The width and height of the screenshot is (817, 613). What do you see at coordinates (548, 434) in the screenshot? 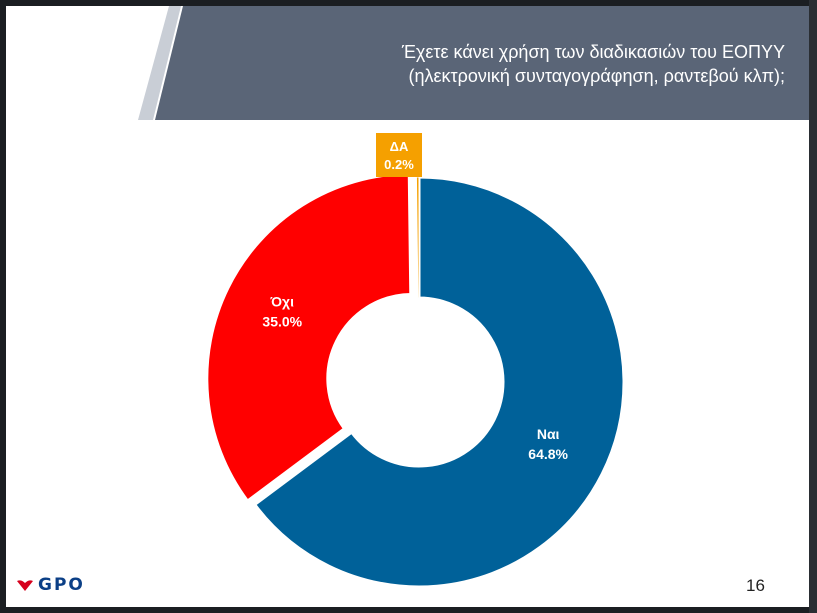
I see `slice-label-nai: Ναι` at bounding box center [548, 434].